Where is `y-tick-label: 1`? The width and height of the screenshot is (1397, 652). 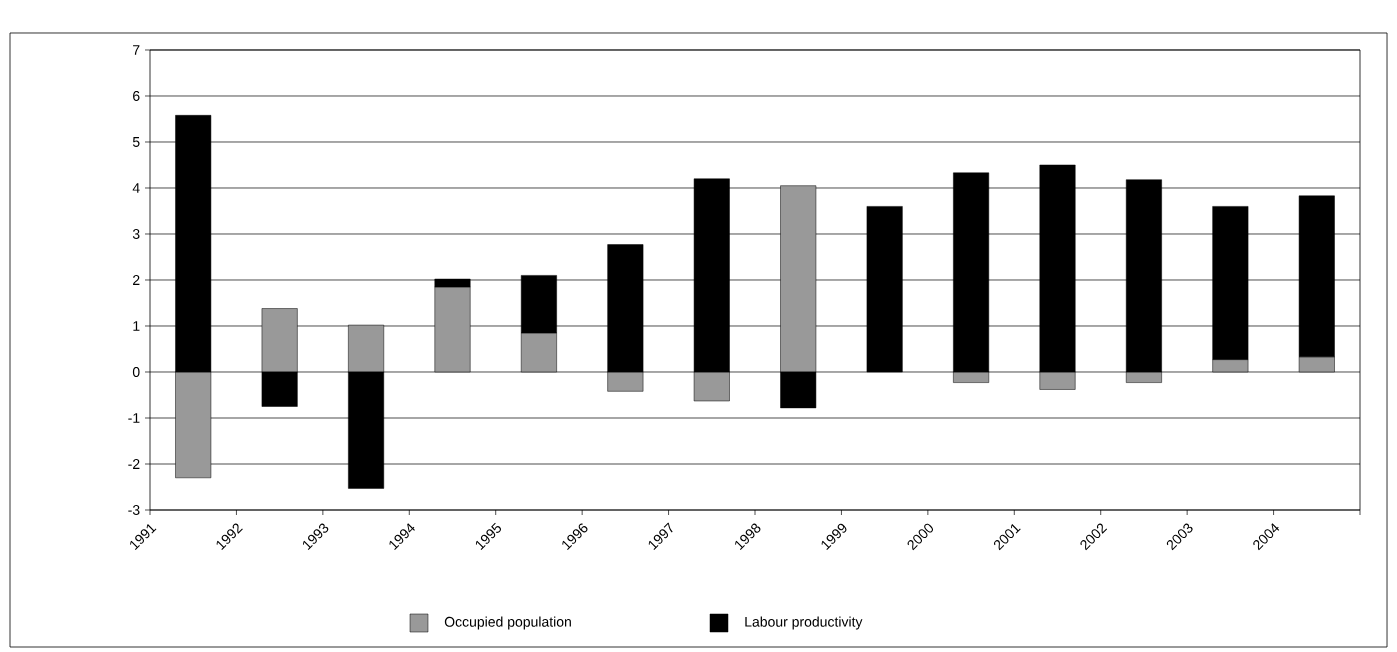 y-tick-label: 1 is located at coordinates (136, 326).